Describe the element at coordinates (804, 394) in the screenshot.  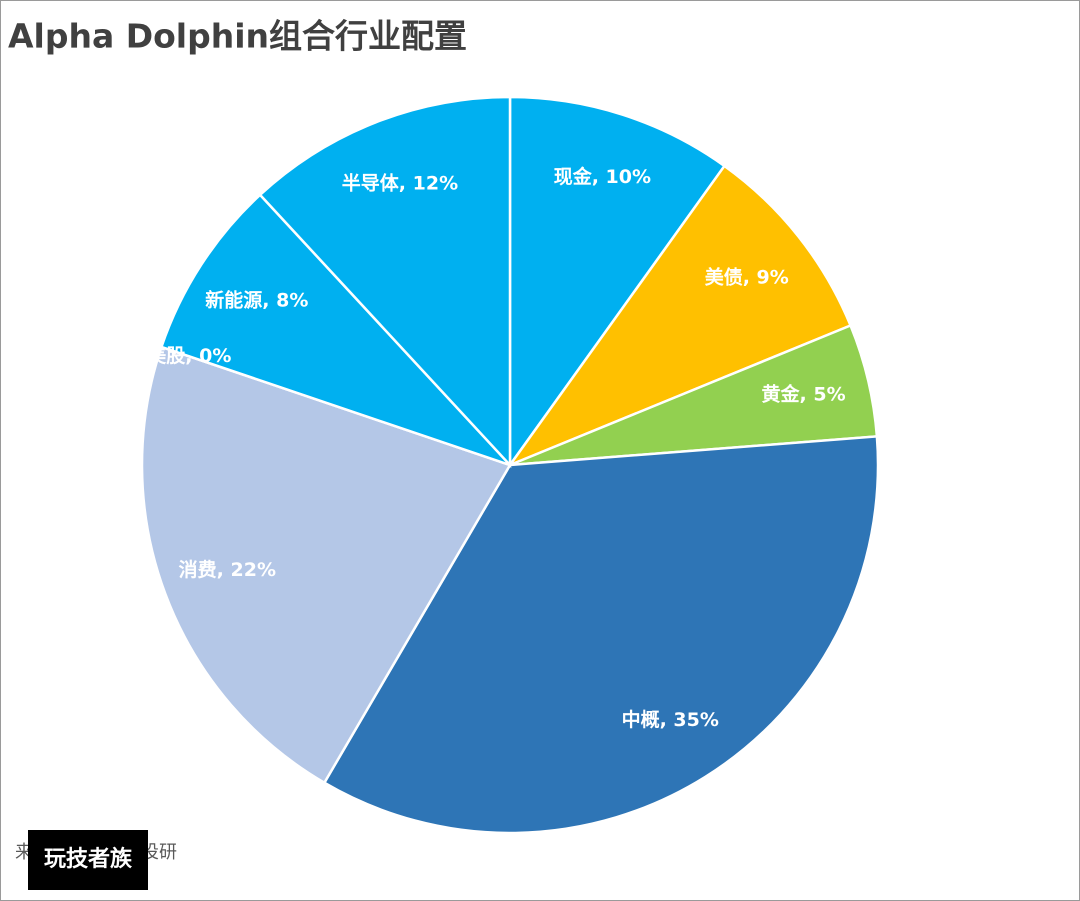
I see `data-label: 黄金, 5%` at that location.